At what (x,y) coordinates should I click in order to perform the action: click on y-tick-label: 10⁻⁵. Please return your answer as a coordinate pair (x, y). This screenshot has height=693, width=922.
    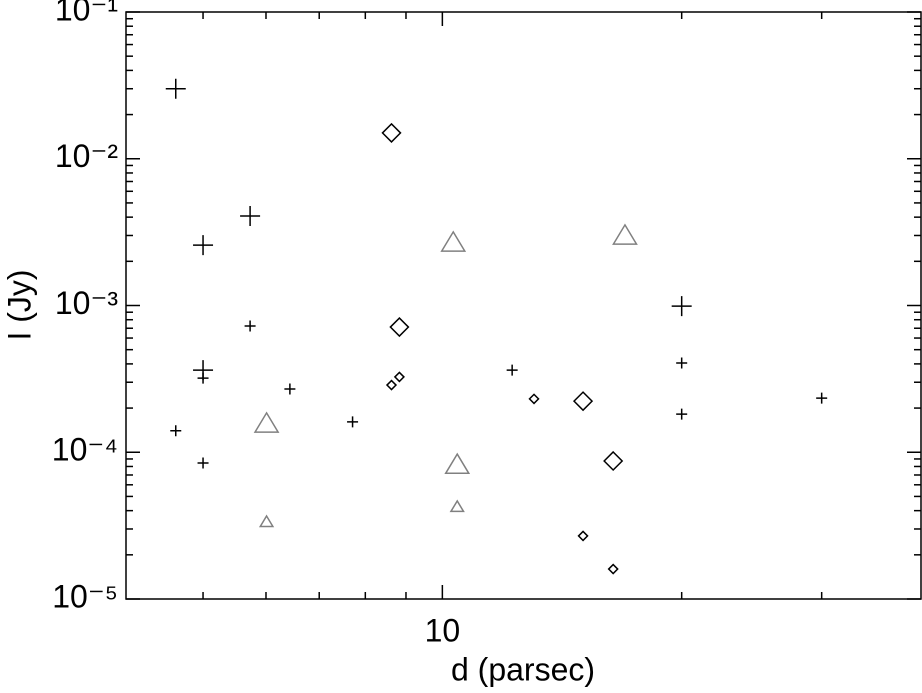
    Looking at the image, I should click on (85, 596).